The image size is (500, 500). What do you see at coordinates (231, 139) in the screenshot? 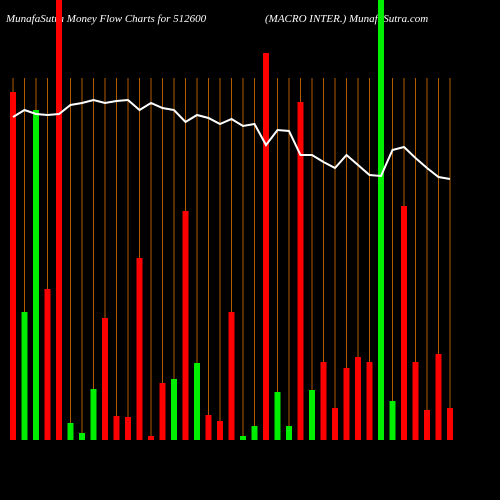
I see `money-flow-line` at bounding box center [231, 139].